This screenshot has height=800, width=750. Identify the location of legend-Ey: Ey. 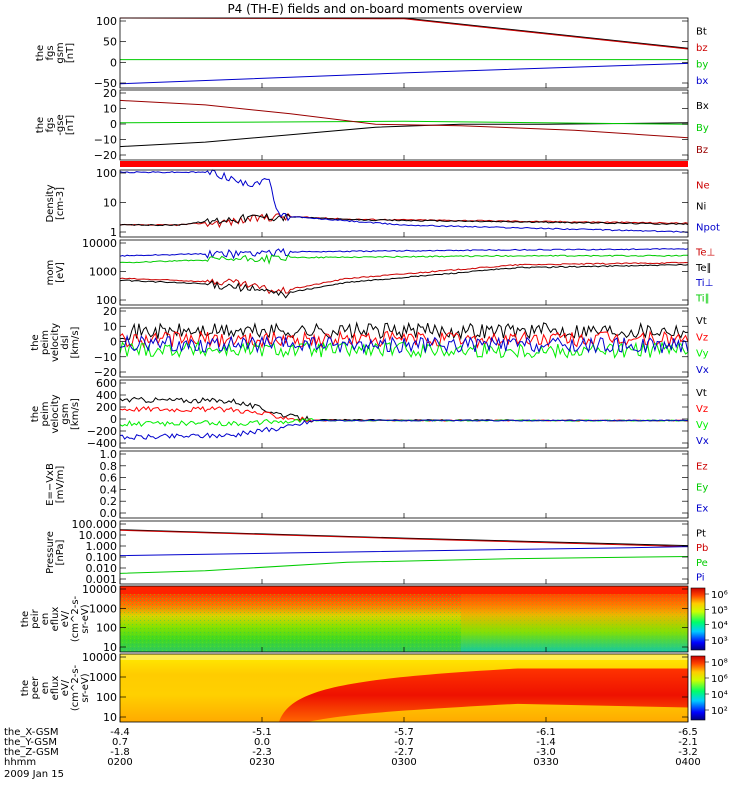
(702, 488).